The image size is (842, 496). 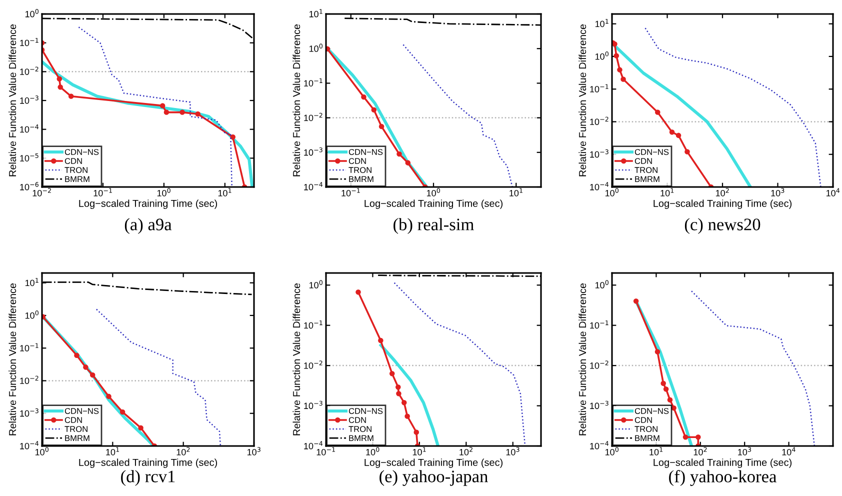 I want to click on text: (b) real-sim, so click(x=434, y=226).